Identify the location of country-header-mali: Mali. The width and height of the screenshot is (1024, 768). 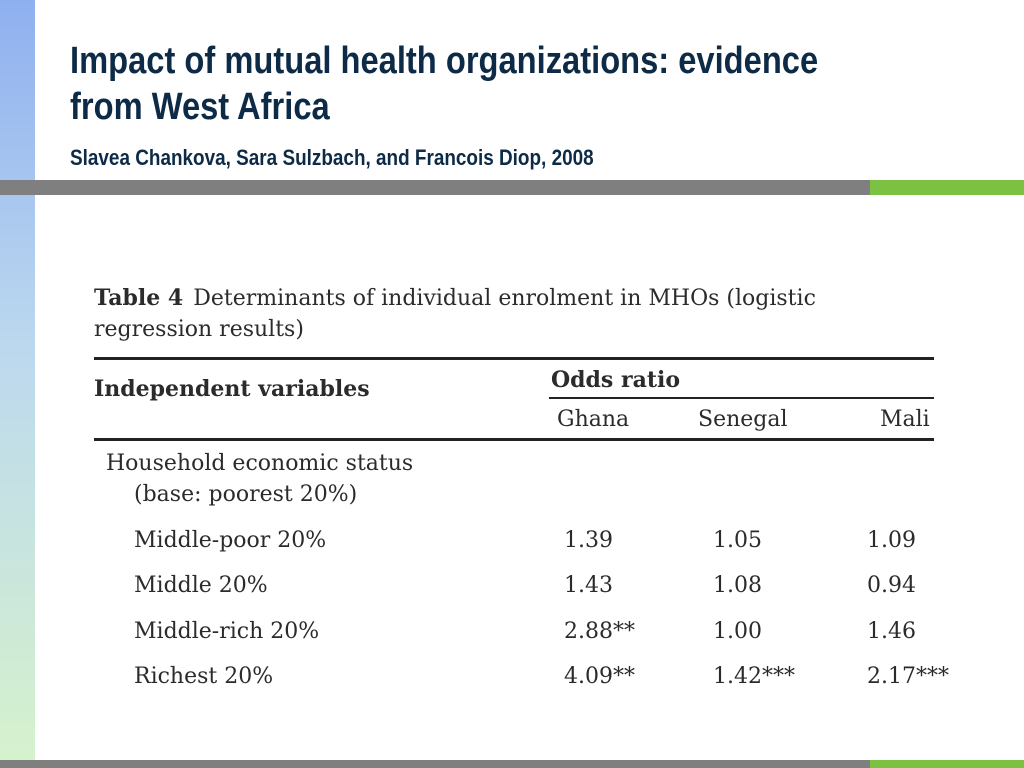
(905, 419).